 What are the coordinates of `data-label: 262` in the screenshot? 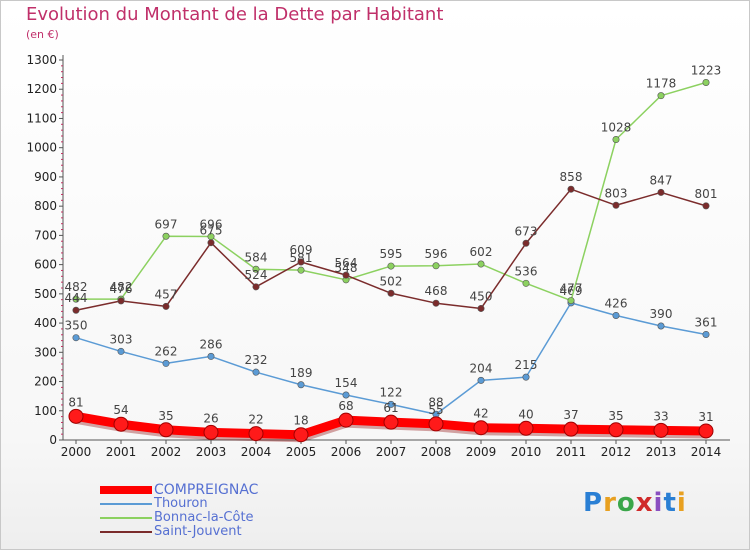 It's located at (166, 351).